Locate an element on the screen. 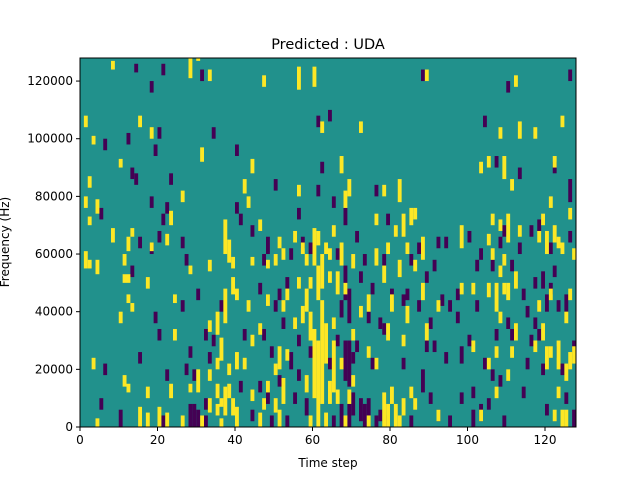 This screenshot has width=640, height=480. y-tick-label: 60000 is located at coordinates (54, 254).